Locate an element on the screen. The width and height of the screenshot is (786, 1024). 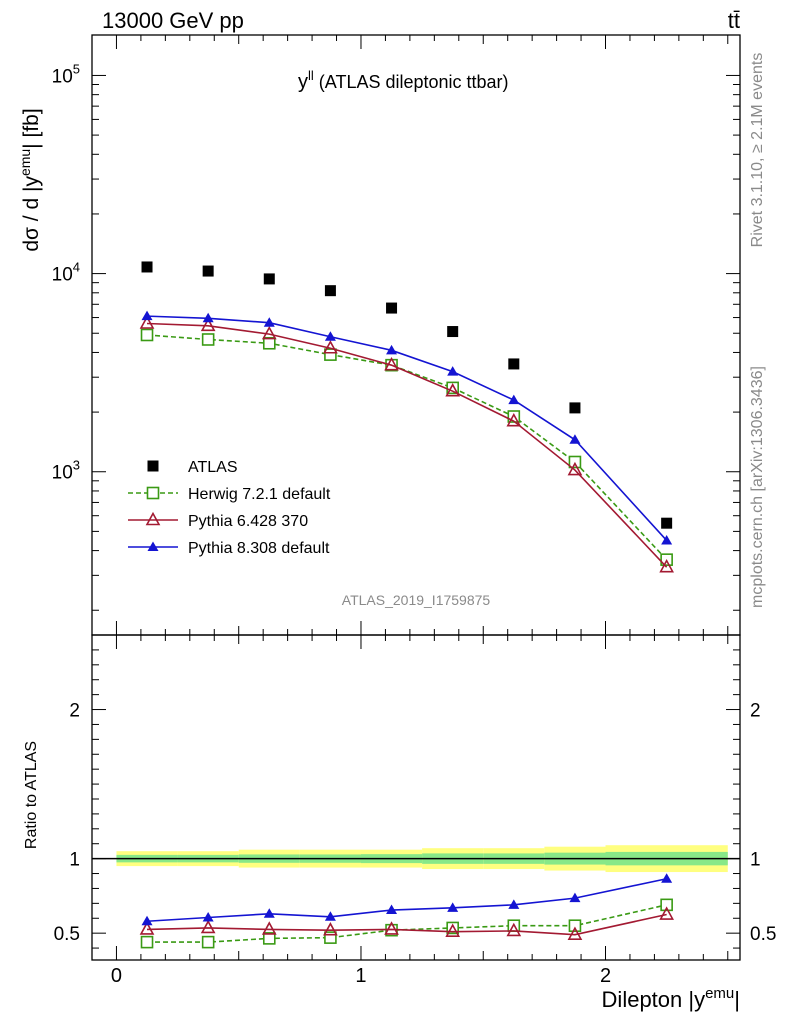
rivet-label: Rivet 3.1.10, ≥ 2.1M events is located at coordinates (757, 150).